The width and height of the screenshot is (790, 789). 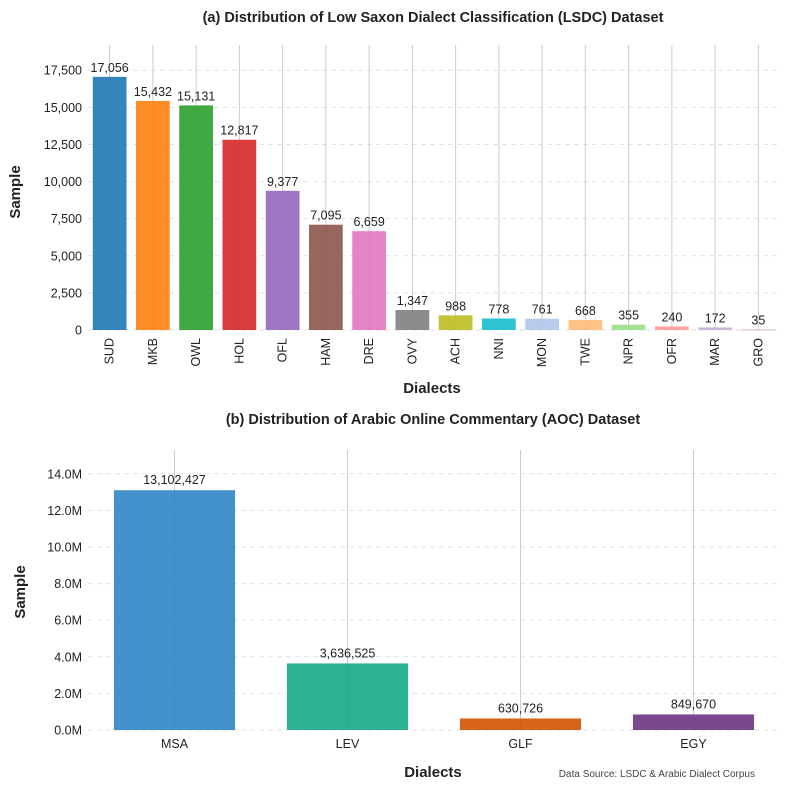 What do you see at coordinates (499, 324) in the screenshot?
I see `lsdc-bar-nni` at bounding box center [499, 324].